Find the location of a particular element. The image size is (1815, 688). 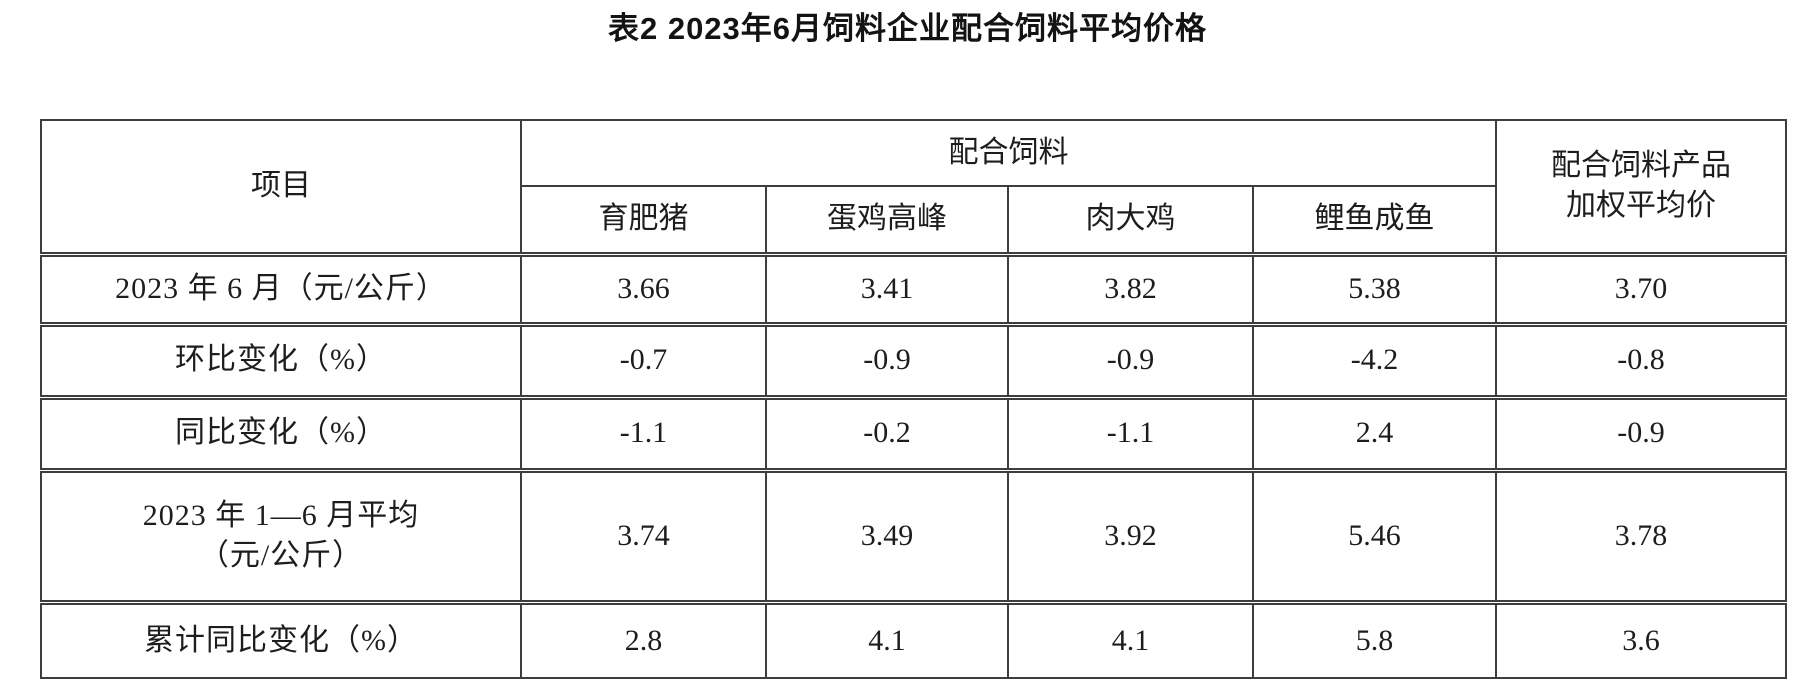

cell-value: 2.4 is located at coordinates (1374, 432).